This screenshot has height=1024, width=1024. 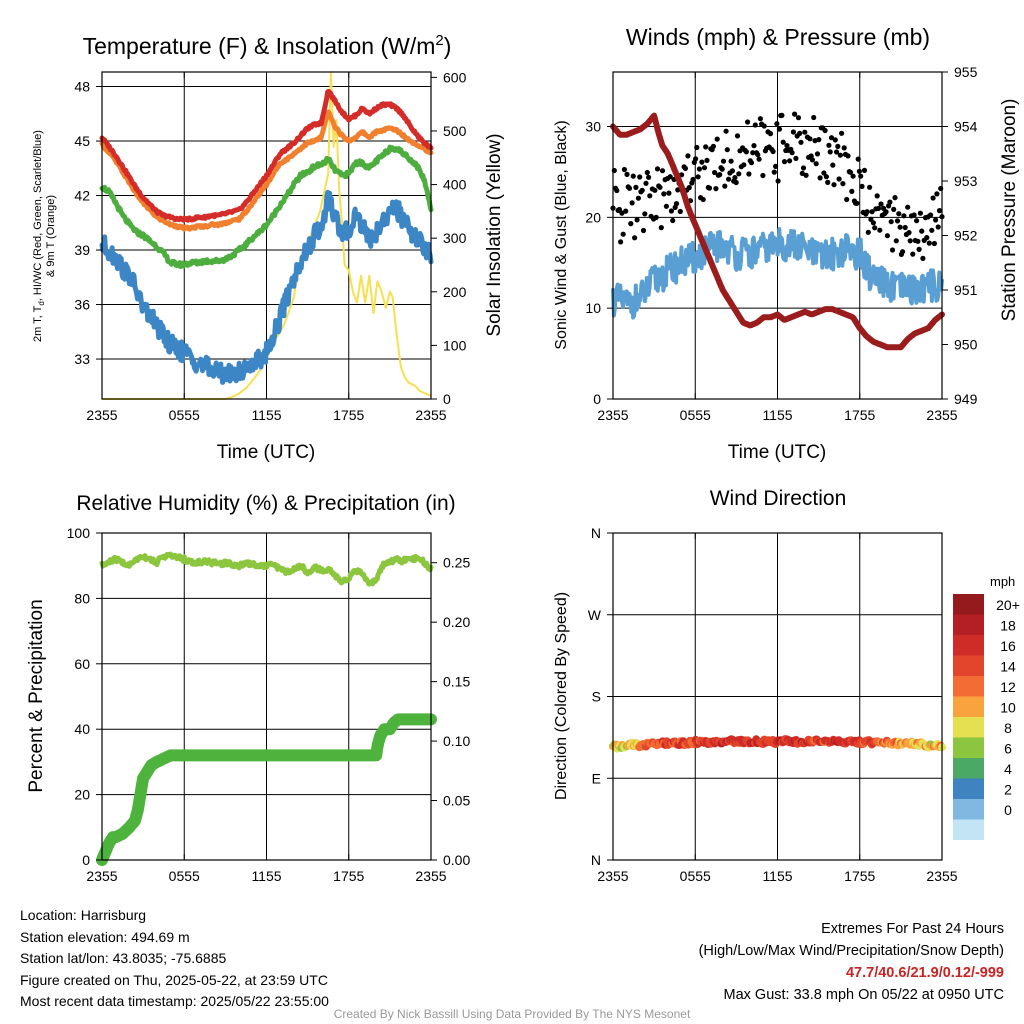 What do you see at coordinates (695, 415) in the screenshot?
I see `x-tick-label: 0555` at bounding box center [695, 415].